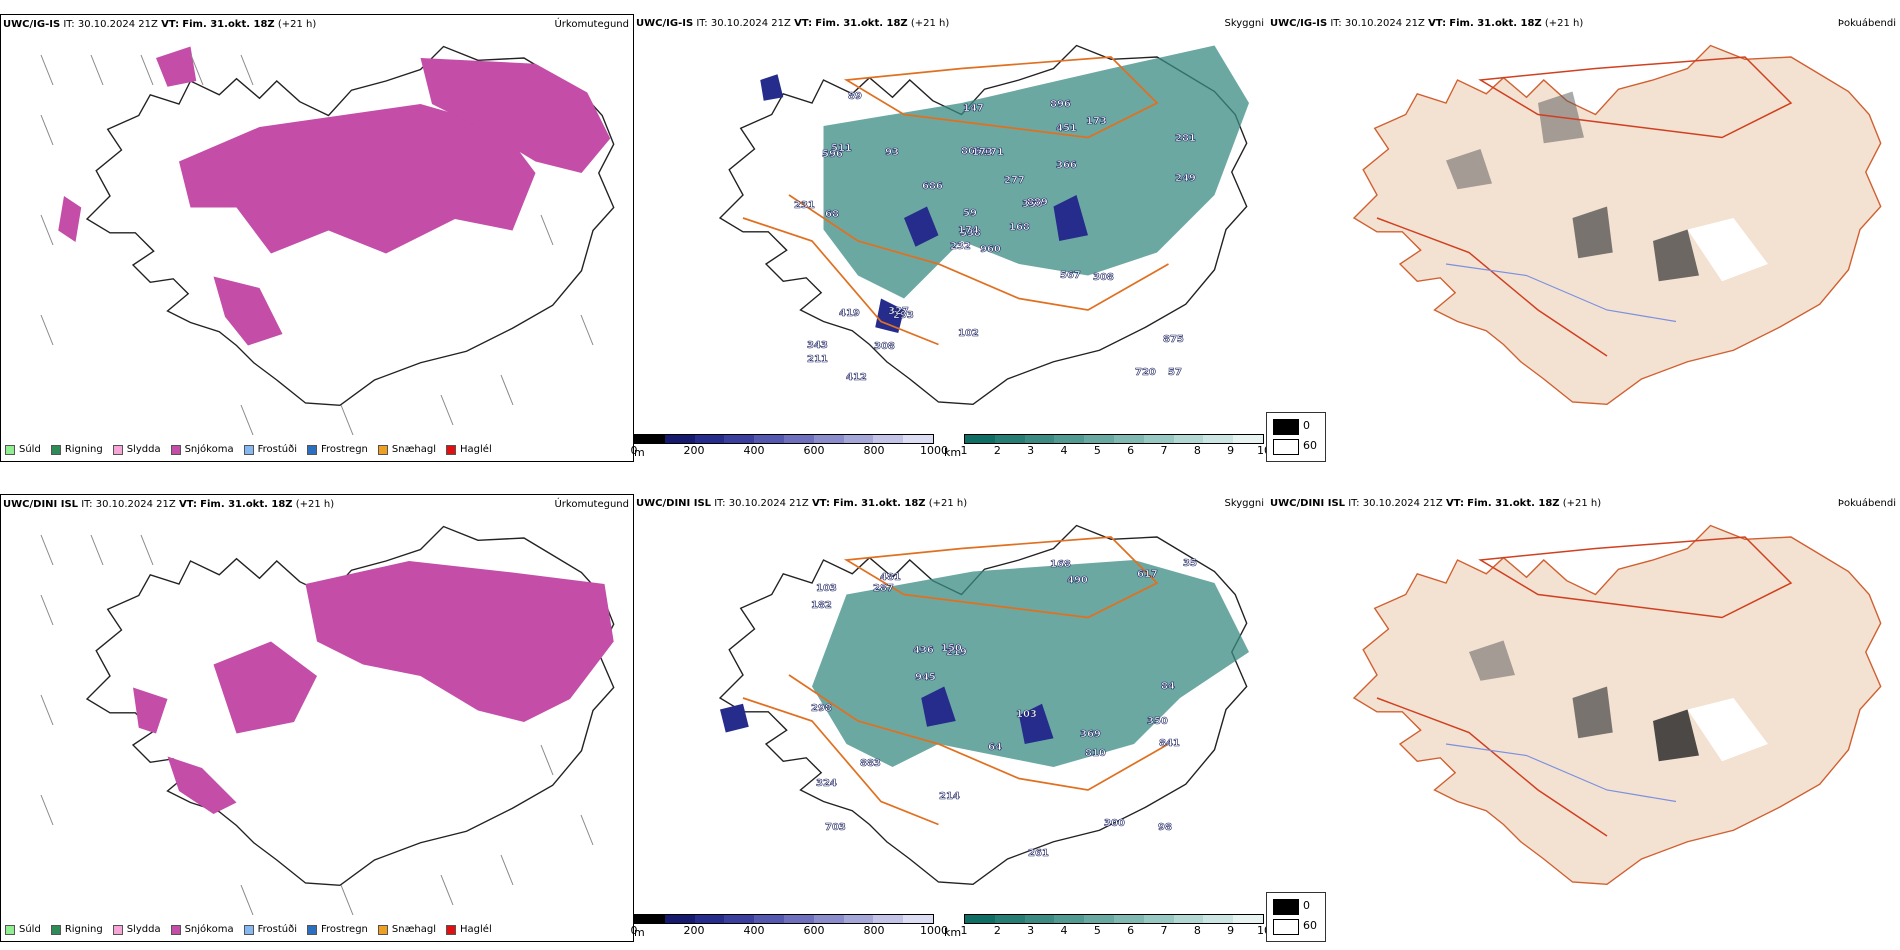 Image resolution: width=1900 pixels, height=950 pixels. Describe the element at coordinates (892, 152) in the screenshot. I see `visibility-value-label: 93` at that location.